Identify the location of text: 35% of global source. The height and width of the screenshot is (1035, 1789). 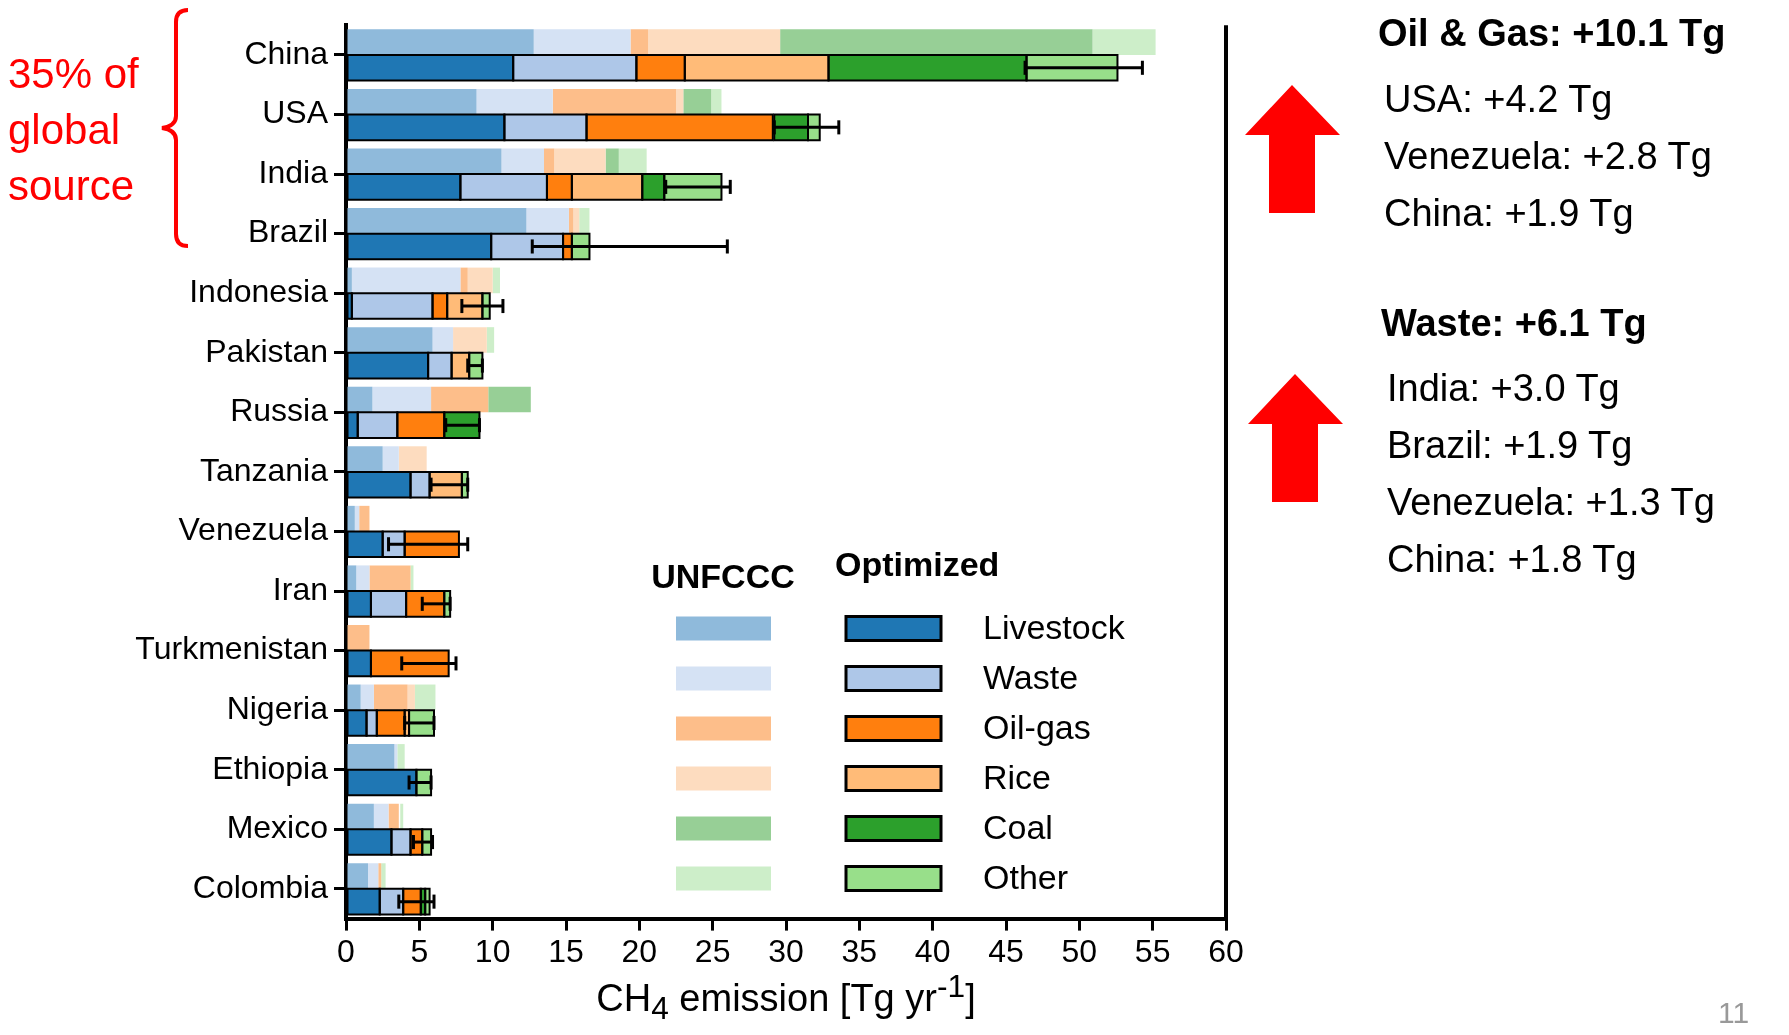
(74, 130).